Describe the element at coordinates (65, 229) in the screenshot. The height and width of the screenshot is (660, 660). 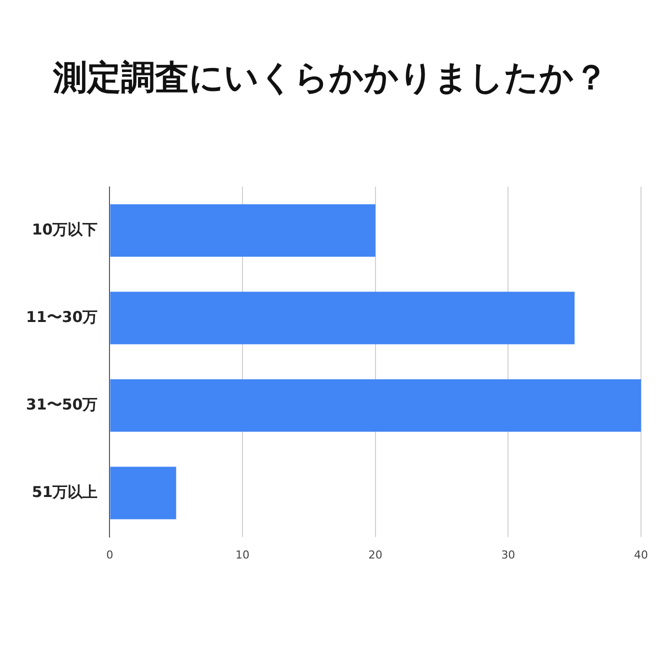
I see `y-tick-label: 10万以下` at that location.